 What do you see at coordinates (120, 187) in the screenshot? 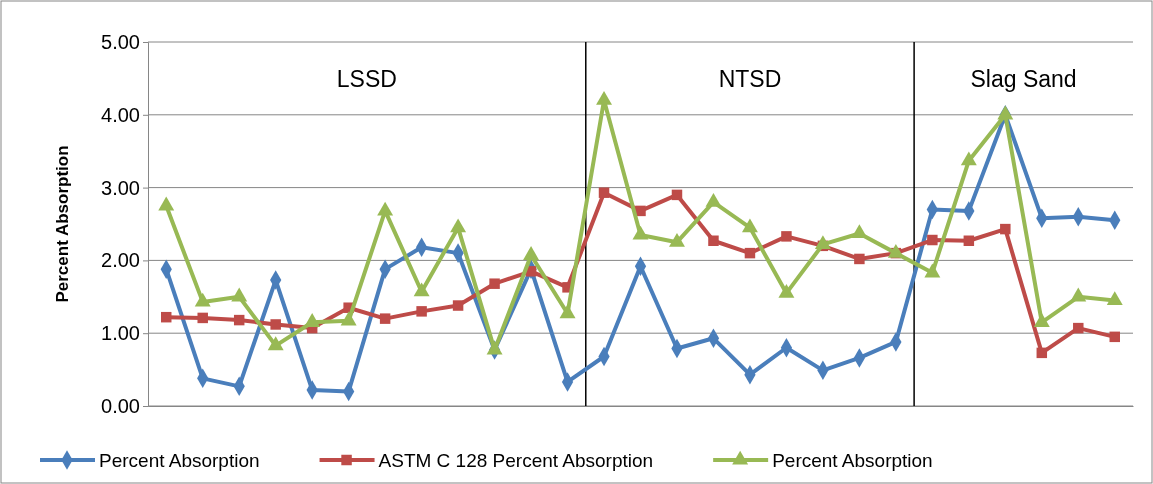
I see `y-tick-label: 3.00` at bounding box center [120, 187].